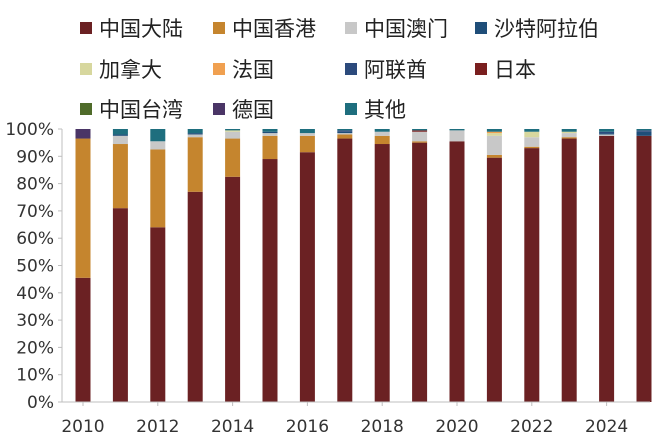 This screenshot has width=667, height=447. What do you see at coordinates (515, 70) in the screenshot?
I see `legend-label: 日本` at bounding box center [515, 70].